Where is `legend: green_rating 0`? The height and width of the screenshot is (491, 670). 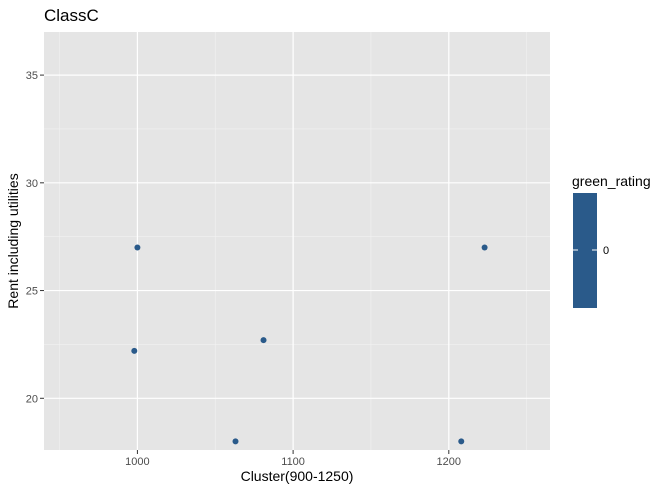
legend: green_rating 0 is located at coordinates (611, 240).